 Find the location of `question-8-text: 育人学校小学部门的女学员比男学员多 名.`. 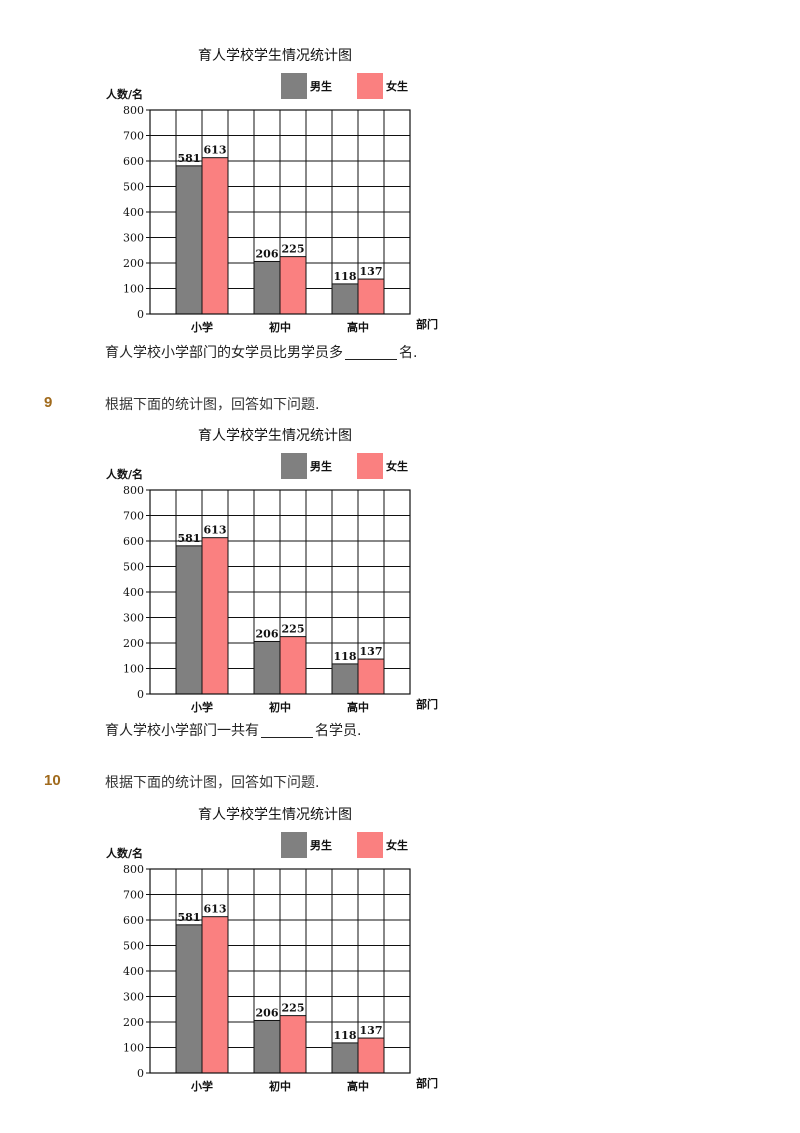

question-8-text: 育人学校小学部门的女学员比男学员多 名. is located at coordinates (261, 352).